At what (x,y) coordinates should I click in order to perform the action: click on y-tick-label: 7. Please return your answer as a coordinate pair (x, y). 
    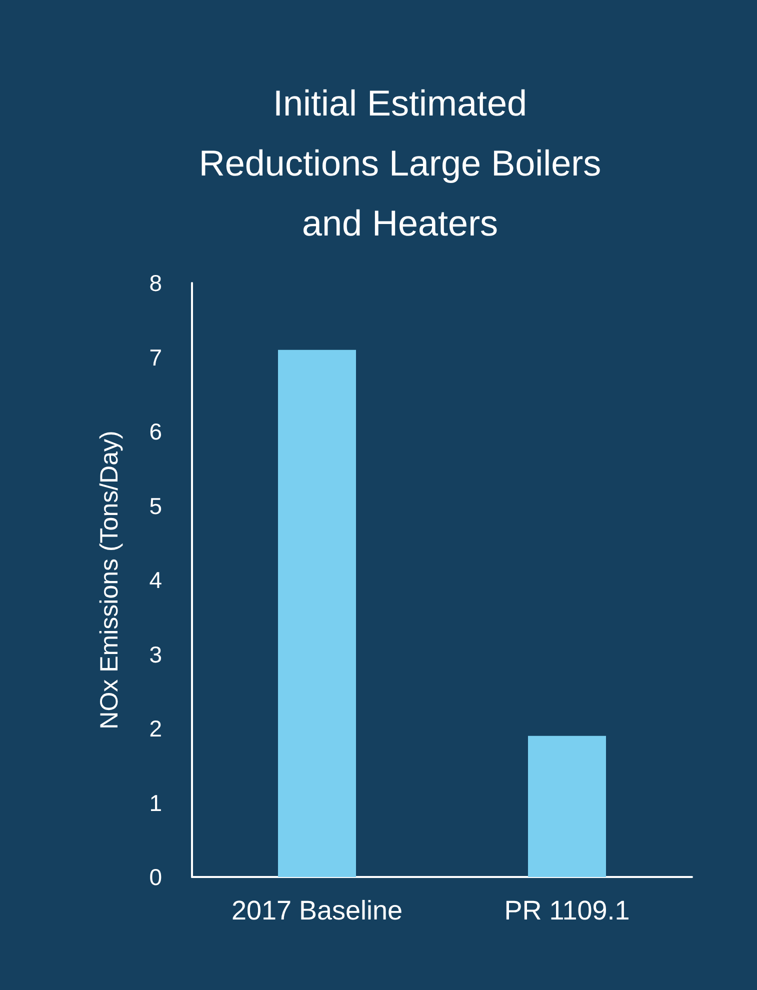
    Looking at the image, I should click on (155, 357).